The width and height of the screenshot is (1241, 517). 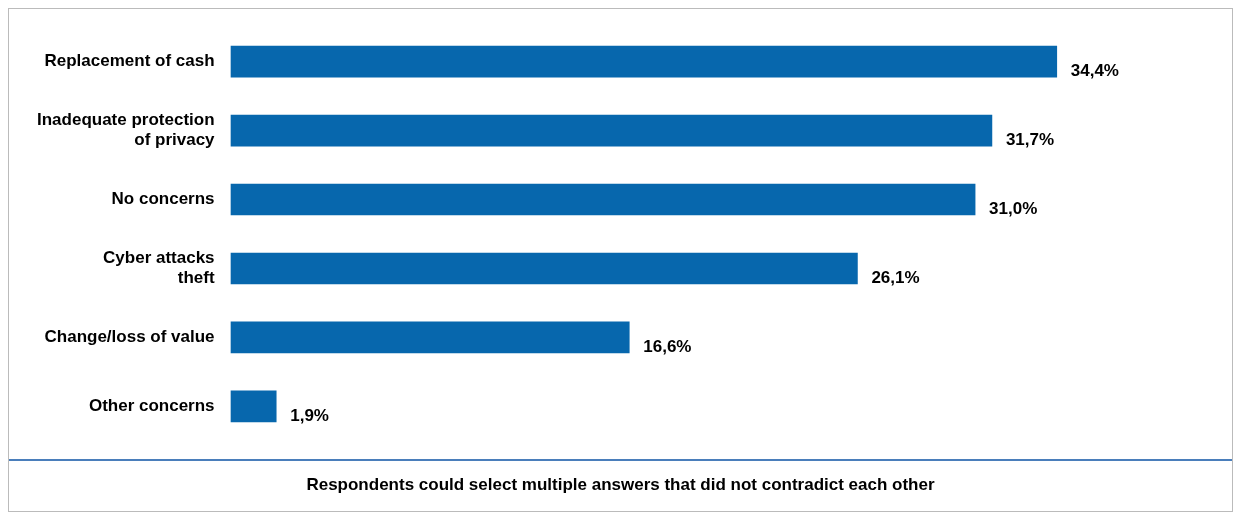 What do you see at coordinates (126, 130) in the screenshot?
I see `y-tick-label: Inadequate protection of privacy` at bounding box center [126, 130].